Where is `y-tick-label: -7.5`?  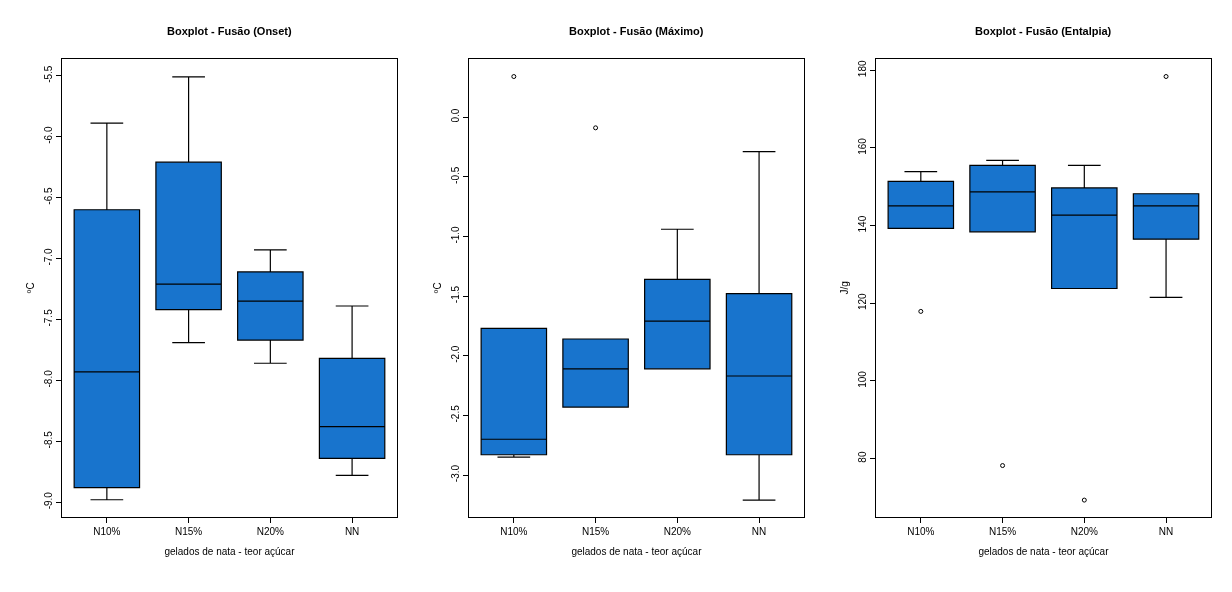 y-tick-label: -7.5 is located at coordinates (48, 317).